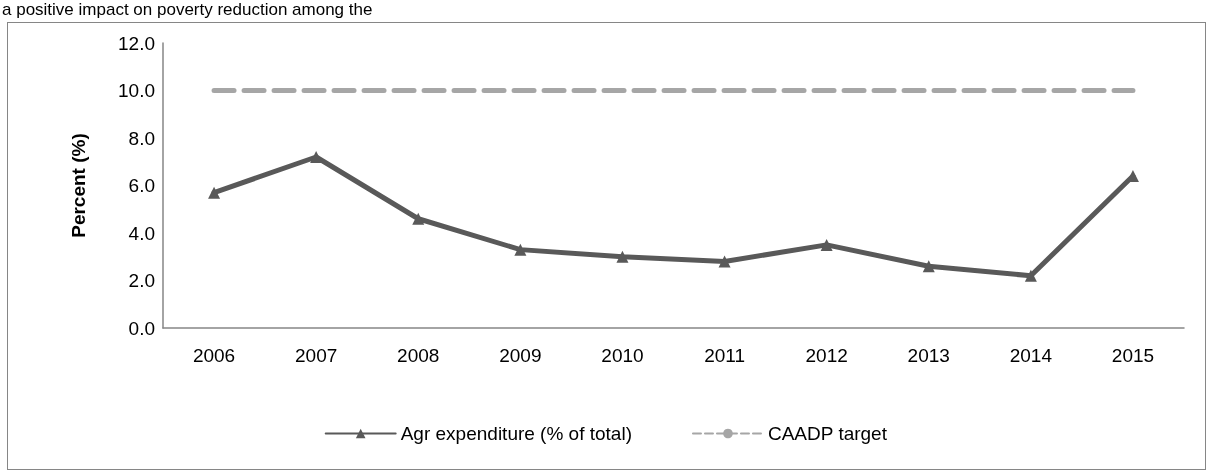 This screenshot has height=472, width=1208. Describe the element at coordinates (187, 10) in the screenshot. I see `text: a positive impact on poverty reduction among the` at that location.